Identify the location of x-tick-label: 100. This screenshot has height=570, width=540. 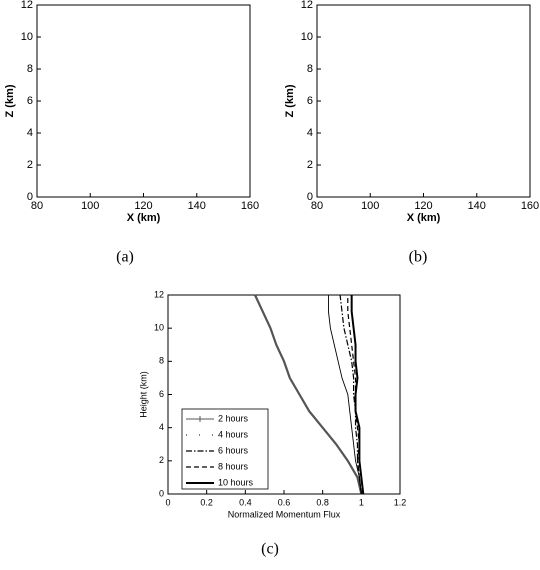
(90, 206).